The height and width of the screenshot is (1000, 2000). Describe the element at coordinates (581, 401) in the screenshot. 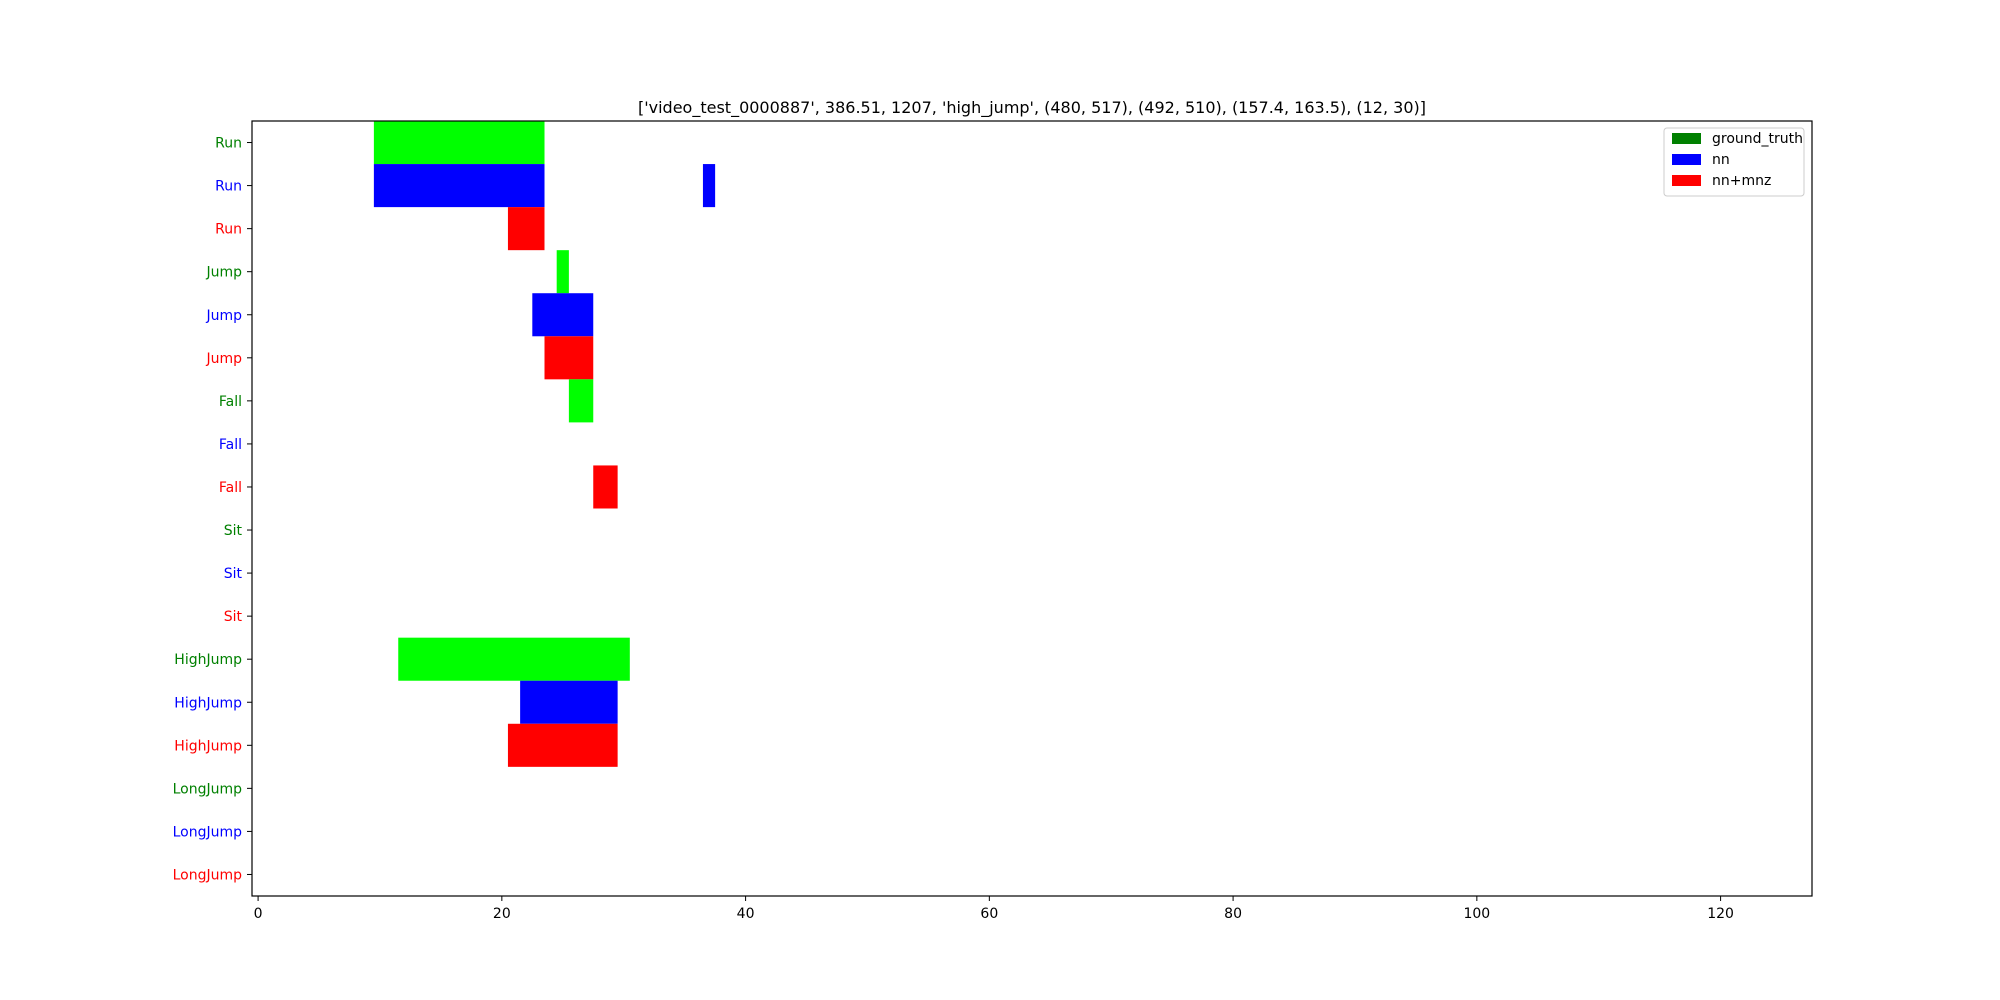

I see `bar-fall-row6-seg0` at that location.